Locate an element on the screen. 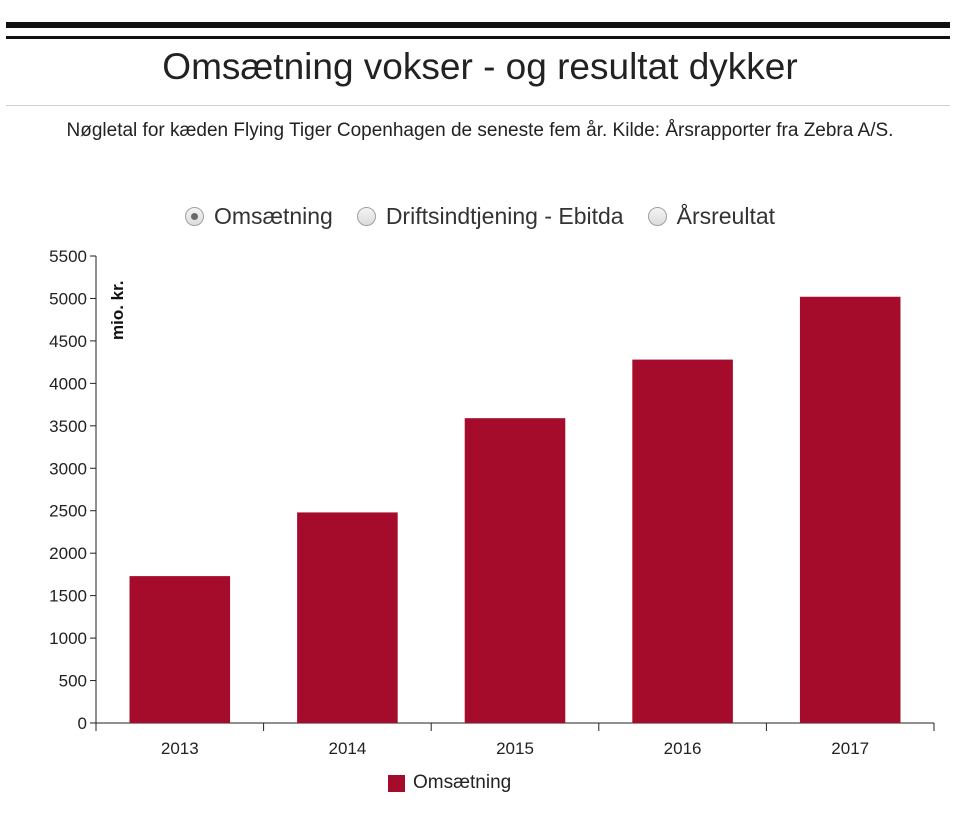 Image resolution: width=960 pixels, height=820 pixels. header-rule-thick is located at coordinates (478, 25).